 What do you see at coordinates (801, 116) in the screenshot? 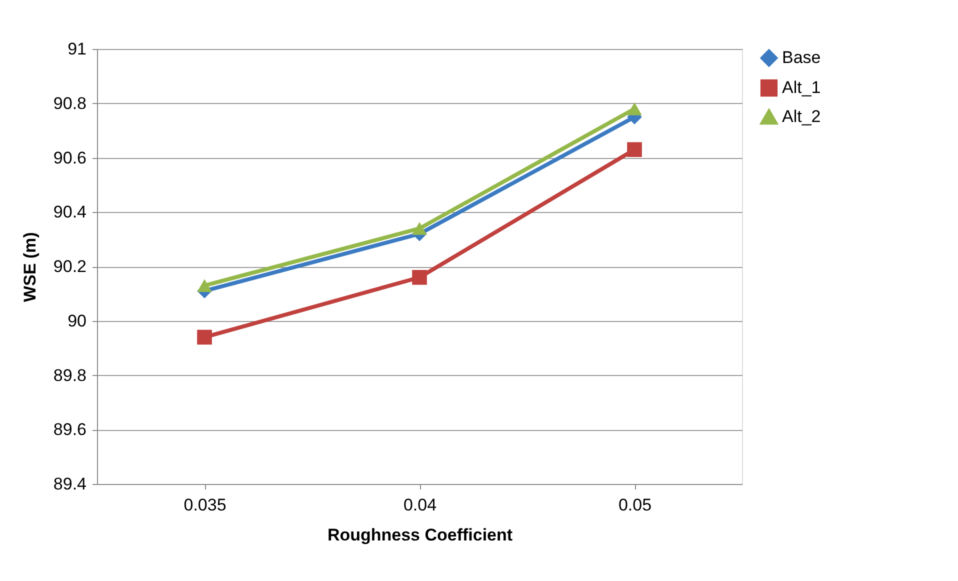
I see `legend-label: Alt_2` at bounding box center [801, 116].